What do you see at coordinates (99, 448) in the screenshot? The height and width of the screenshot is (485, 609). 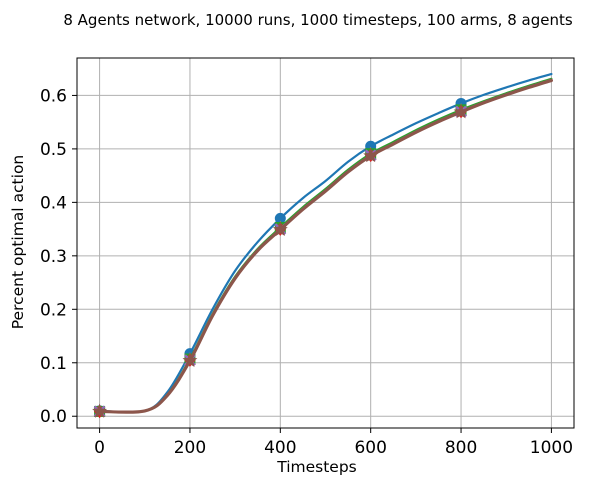 I see `x-tick-label: 0` at bounding box center [99, 448].